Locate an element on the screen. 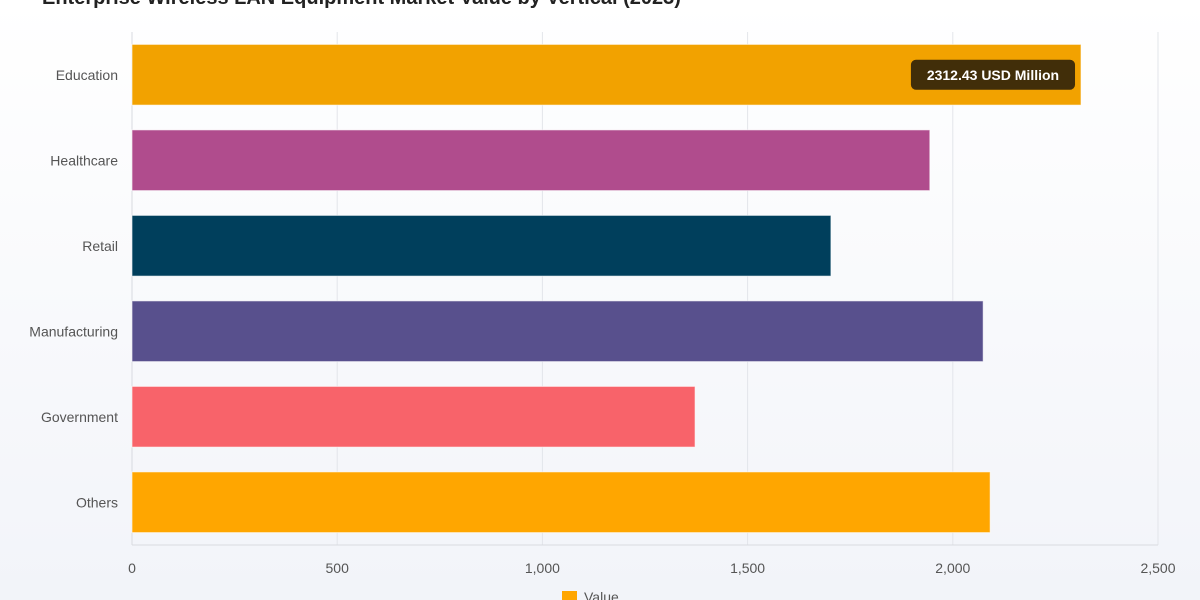 This screenshot has width=1200, height=600. value-label: 2312.43 USD Million is located at coordinates (993, 75).